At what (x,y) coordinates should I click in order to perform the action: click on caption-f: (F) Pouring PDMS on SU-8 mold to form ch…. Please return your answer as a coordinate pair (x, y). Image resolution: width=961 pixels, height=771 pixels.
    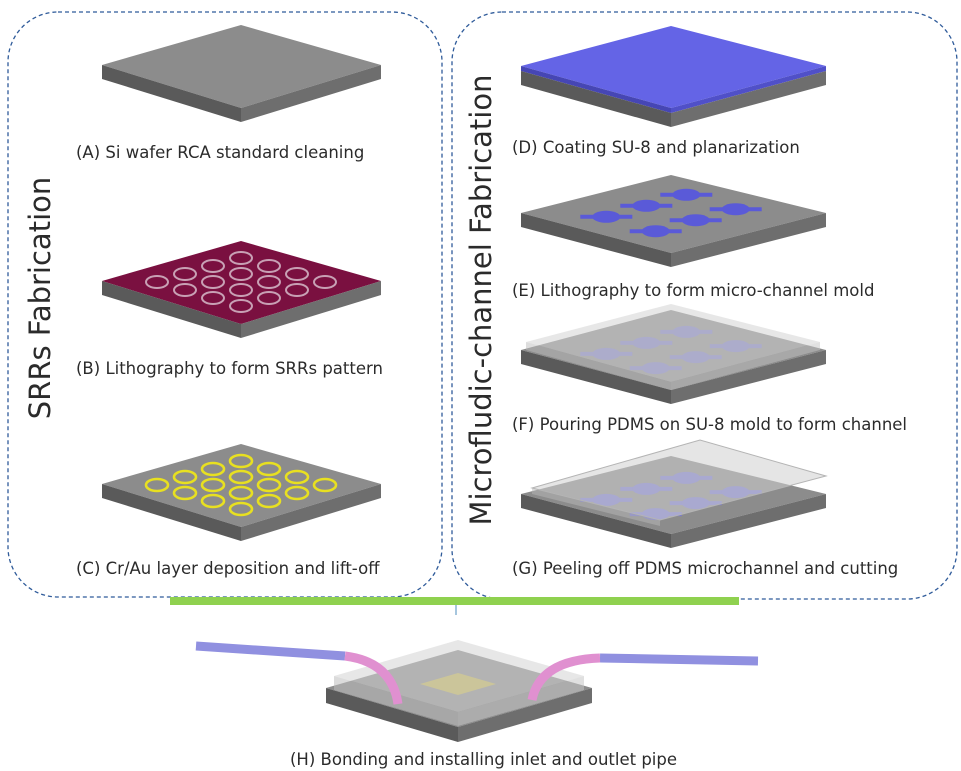
    Looking at the image, I should click on (709, 424).